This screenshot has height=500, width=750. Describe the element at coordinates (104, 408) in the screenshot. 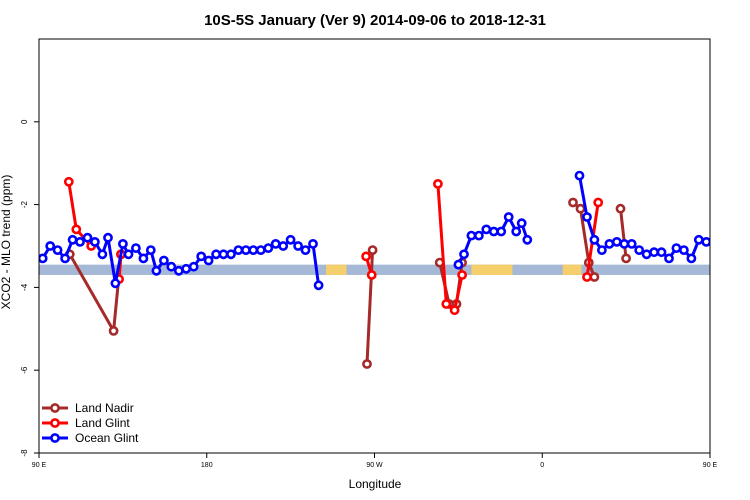

I see `legend-label-land-nadir: Land Nadir` at that location.